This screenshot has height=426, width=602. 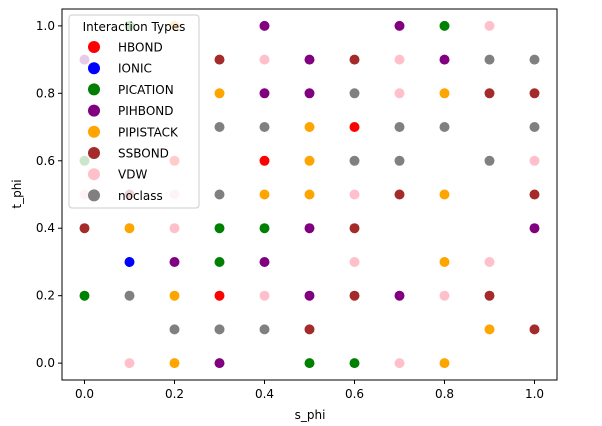 I want to click on x-axis-label: s_phi, so click(x=310, y=415).